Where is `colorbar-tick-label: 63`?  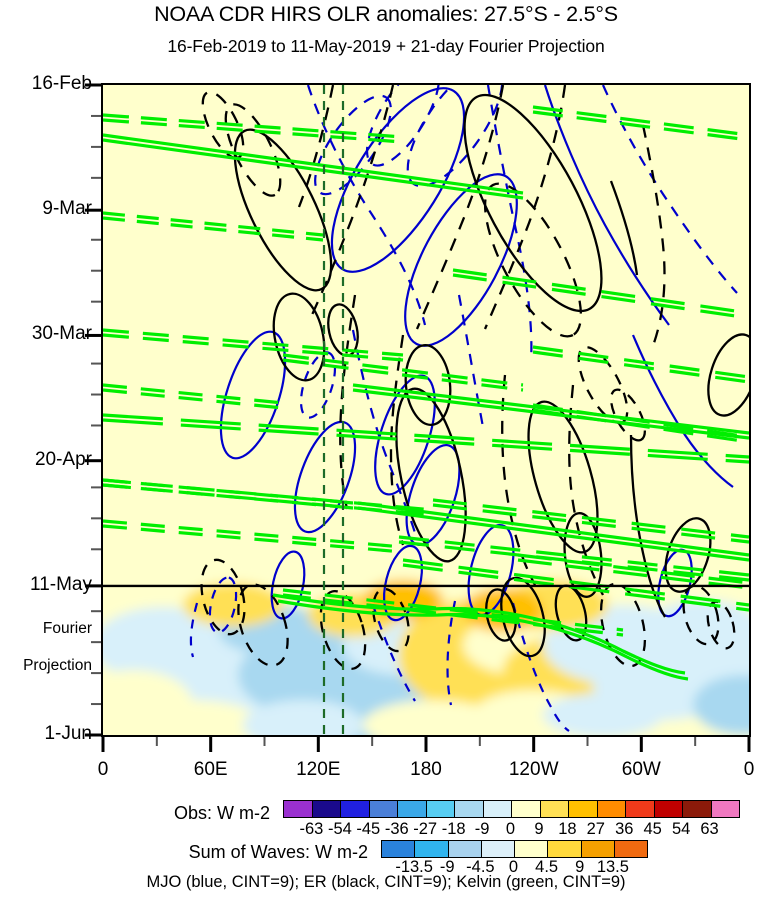 colorbar-tick-label: 63 is located at coordinates (709, 829).